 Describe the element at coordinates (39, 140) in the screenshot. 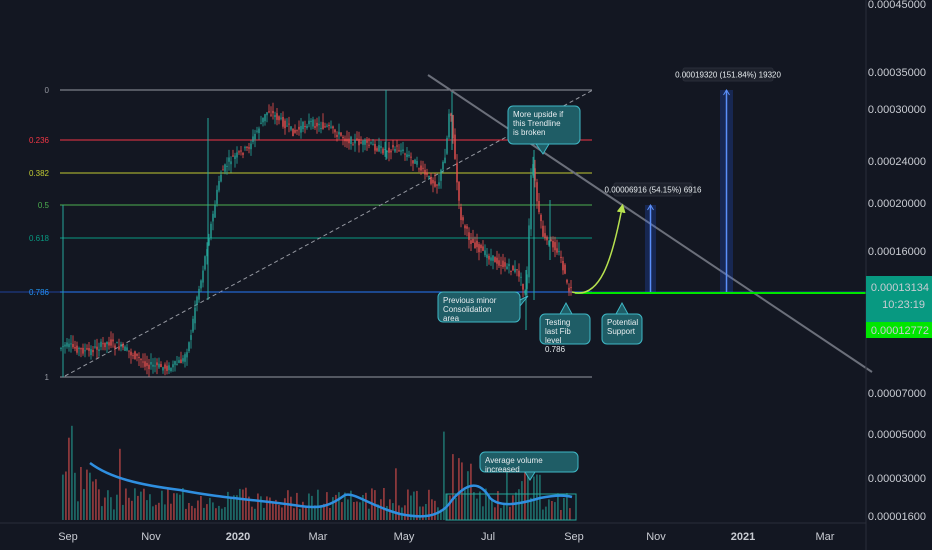

I see `fib-level-label: 0.236` at that location.